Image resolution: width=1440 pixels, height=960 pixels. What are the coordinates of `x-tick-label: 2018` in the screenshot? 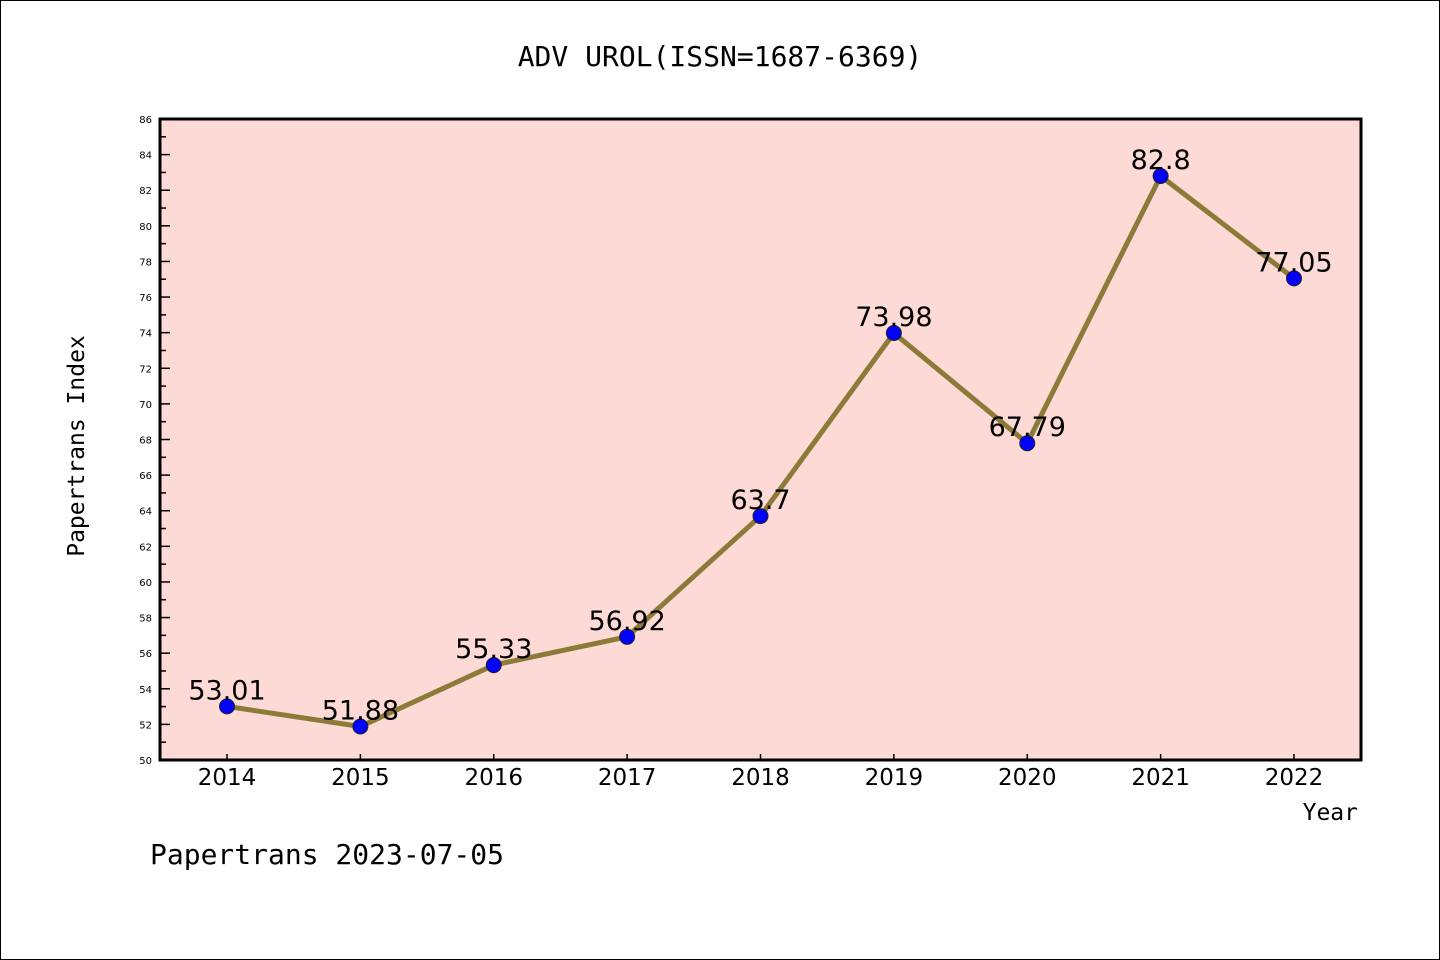 It's located at (760, 778).